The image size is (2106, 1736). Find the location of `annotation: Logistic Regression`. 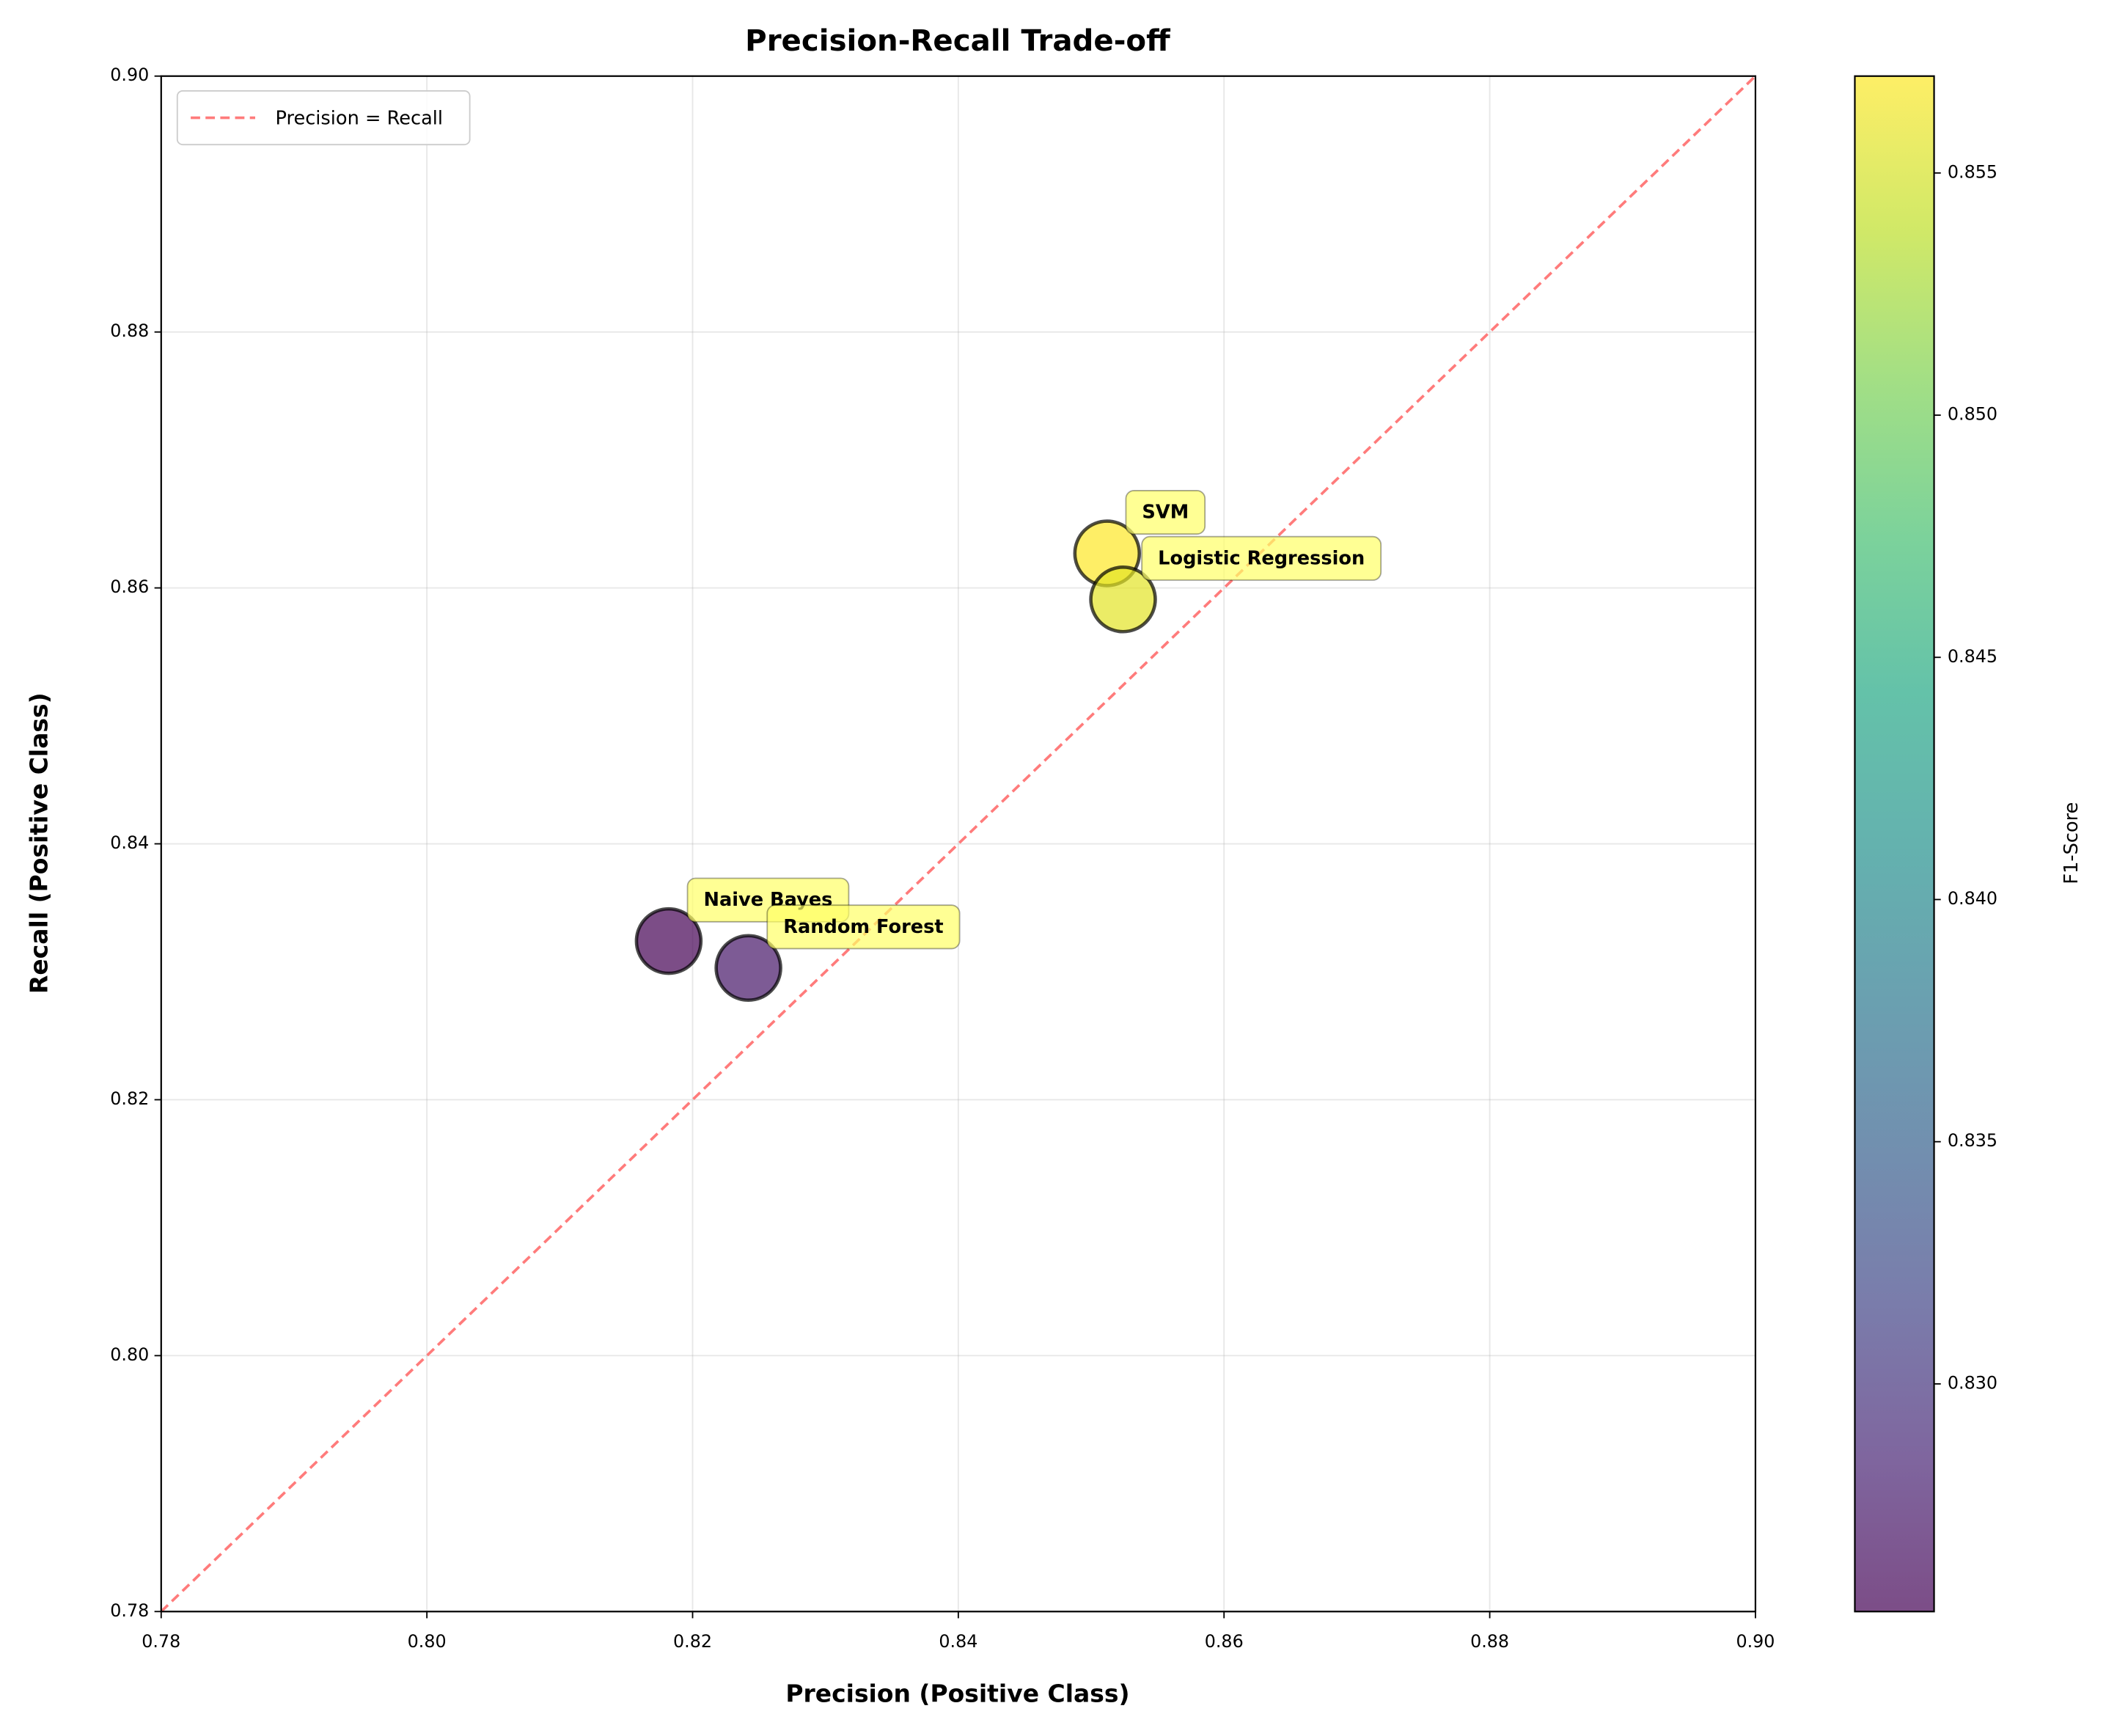

annotation: Logistic Regression is located at coordinates (1261, 558).